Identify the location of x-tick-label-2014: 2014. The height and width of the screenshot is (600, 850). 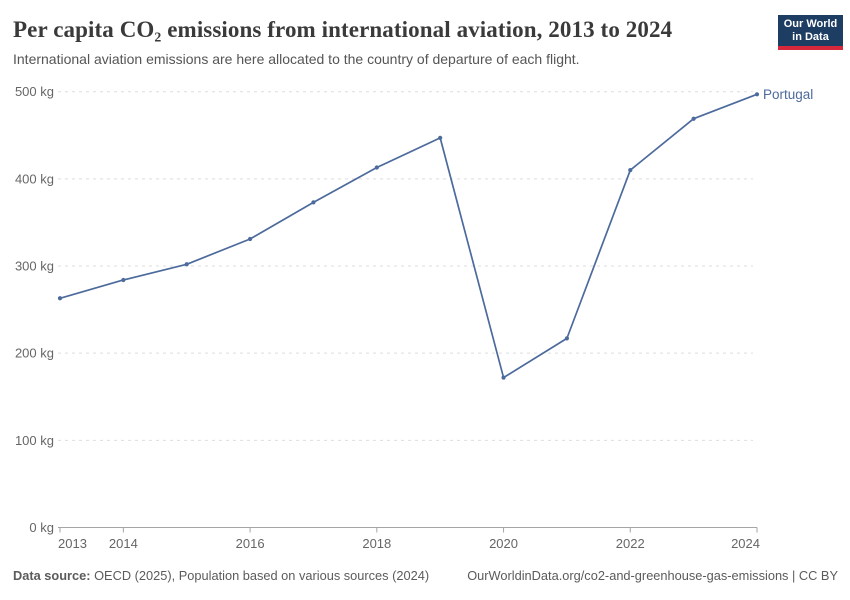
(123, 543).